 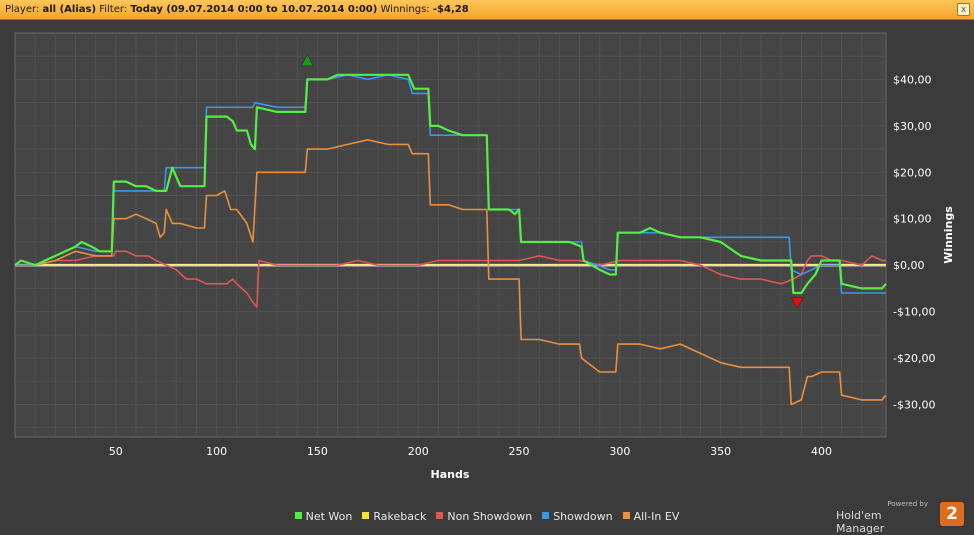 I want to click on y-tick-label: -$10,00, so click(x=914, y=312).